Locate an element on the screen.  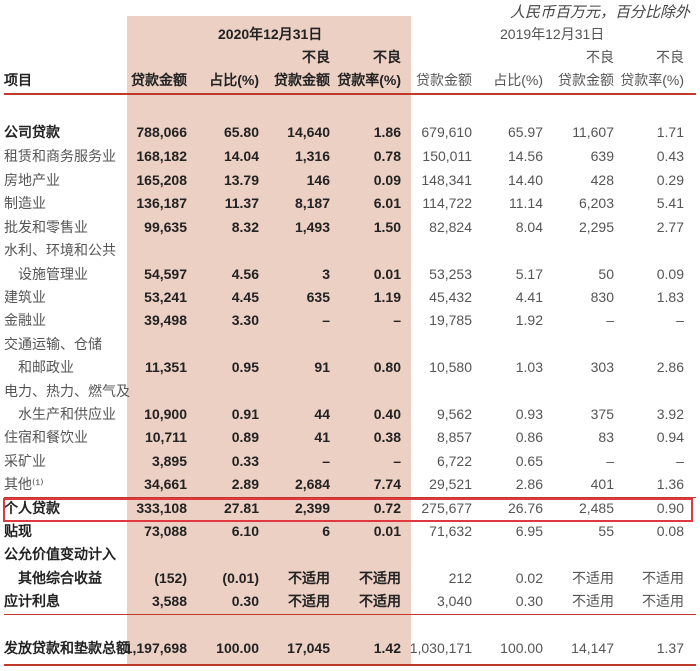
cell-v2020-3: 0.80 is located at coordinates (387, 367).